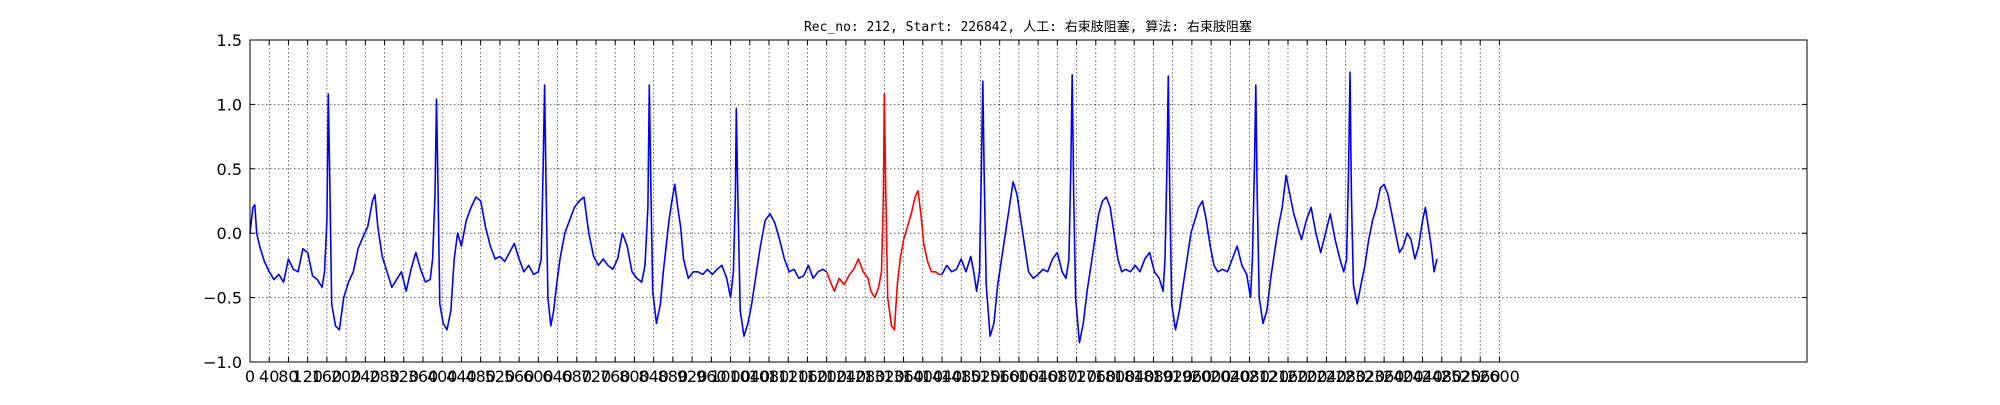  Describe the element at coordinates (788, 376) in the screenshot. I see `x-tick-label: 1120` at that location.